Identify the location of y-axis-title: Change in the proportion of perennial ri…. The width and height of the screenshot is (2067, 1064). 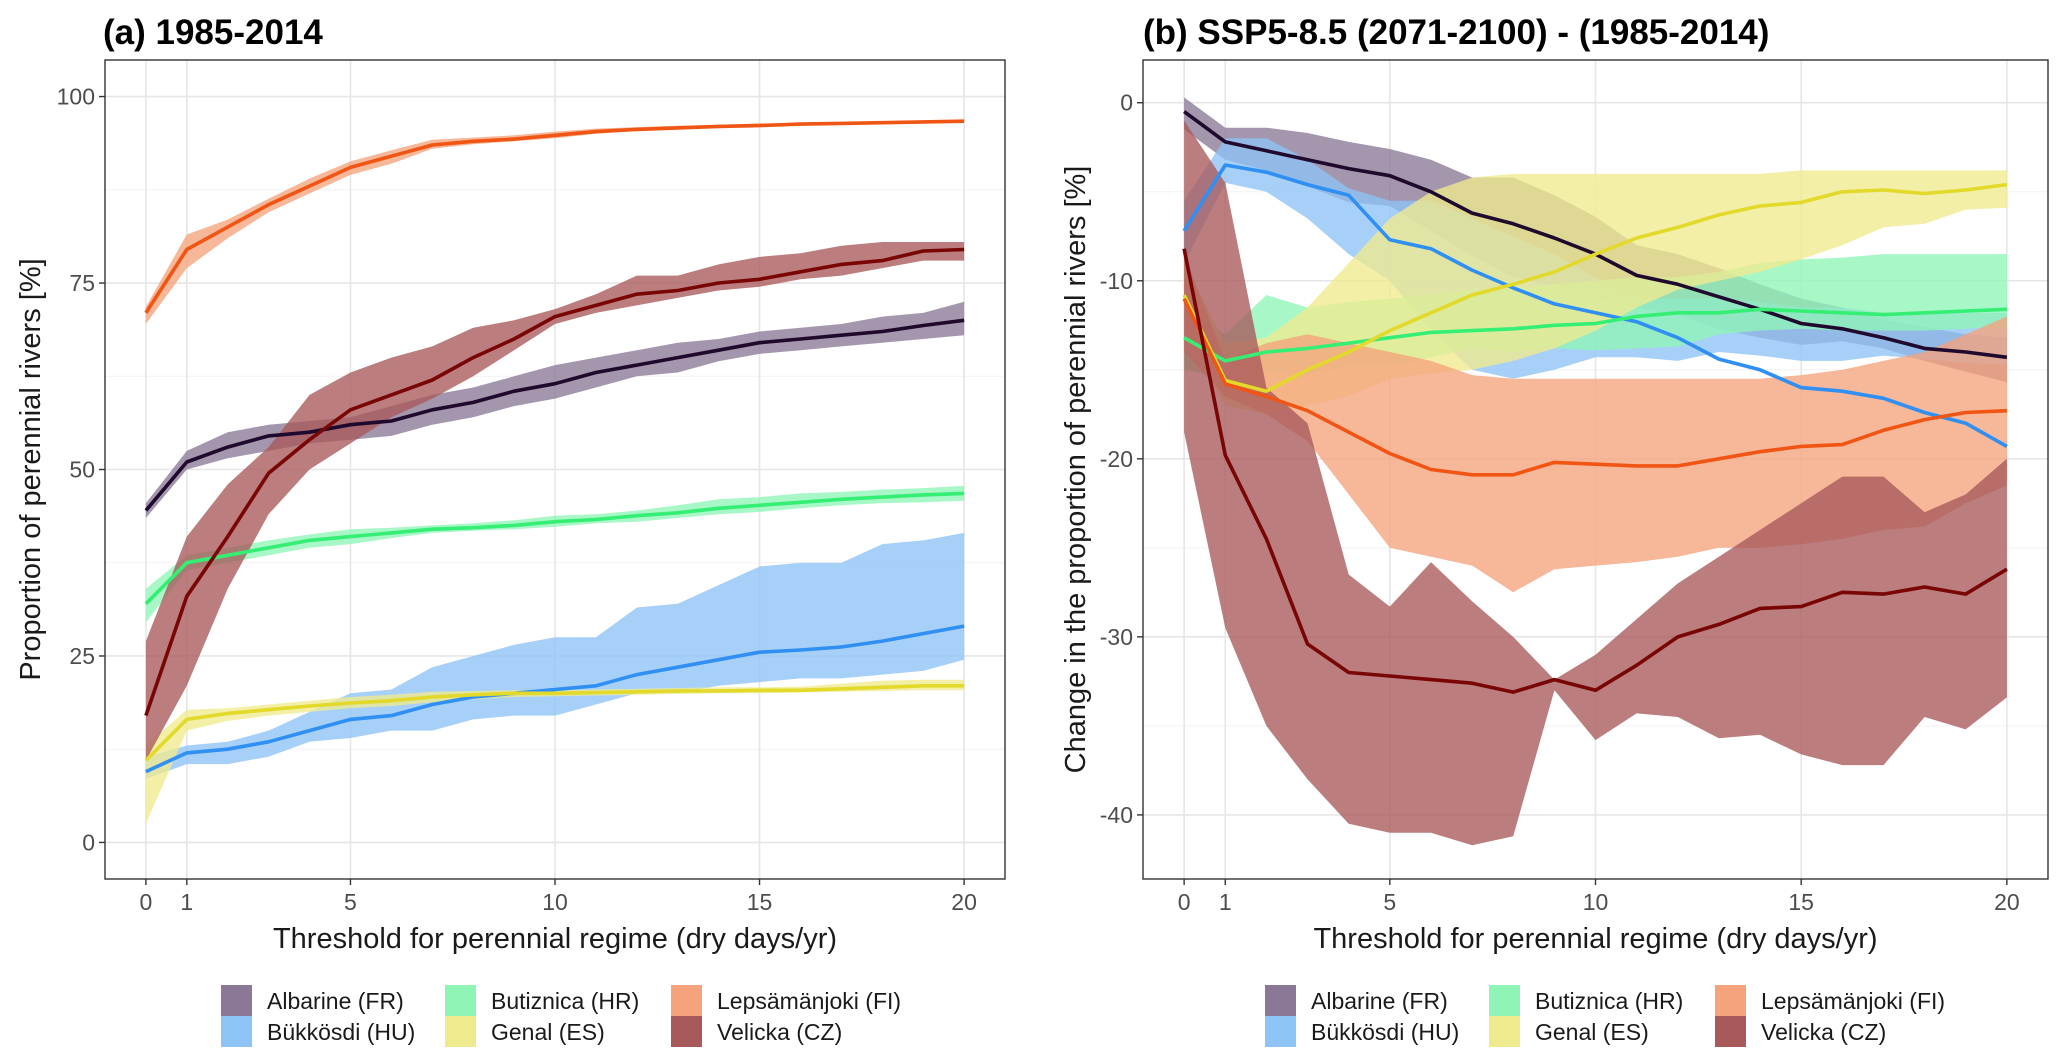
(1076, 470).